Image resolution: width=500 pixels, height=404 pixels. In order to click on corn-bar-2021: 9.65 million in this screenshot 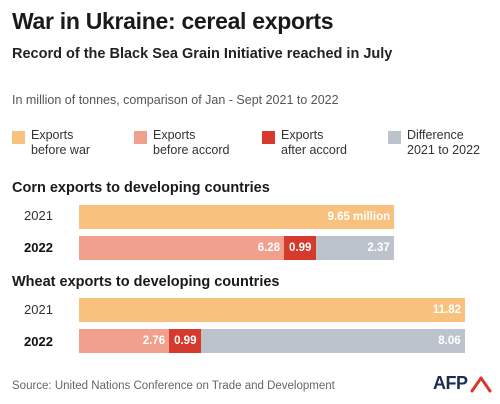, I will do `click(237, 217)`.